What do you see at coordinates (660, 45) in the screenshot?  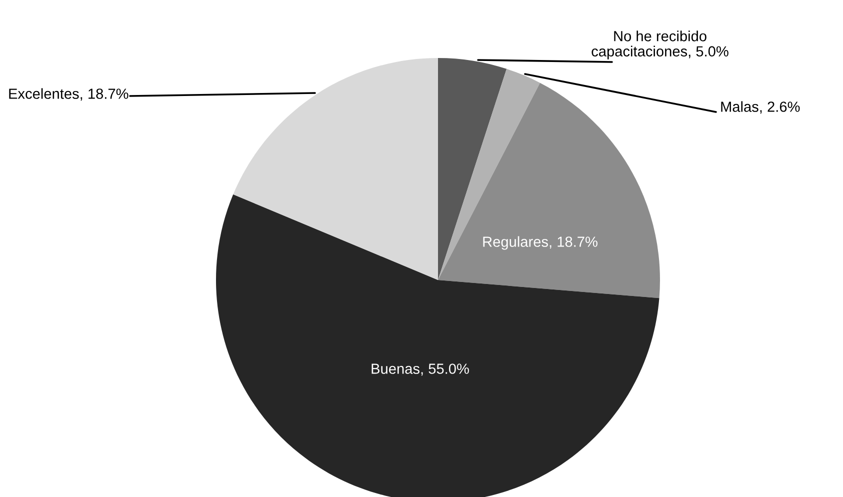 I see `slice-label: No he recibido capacitaciones, 5.0%` at bounding box center [660, 45].